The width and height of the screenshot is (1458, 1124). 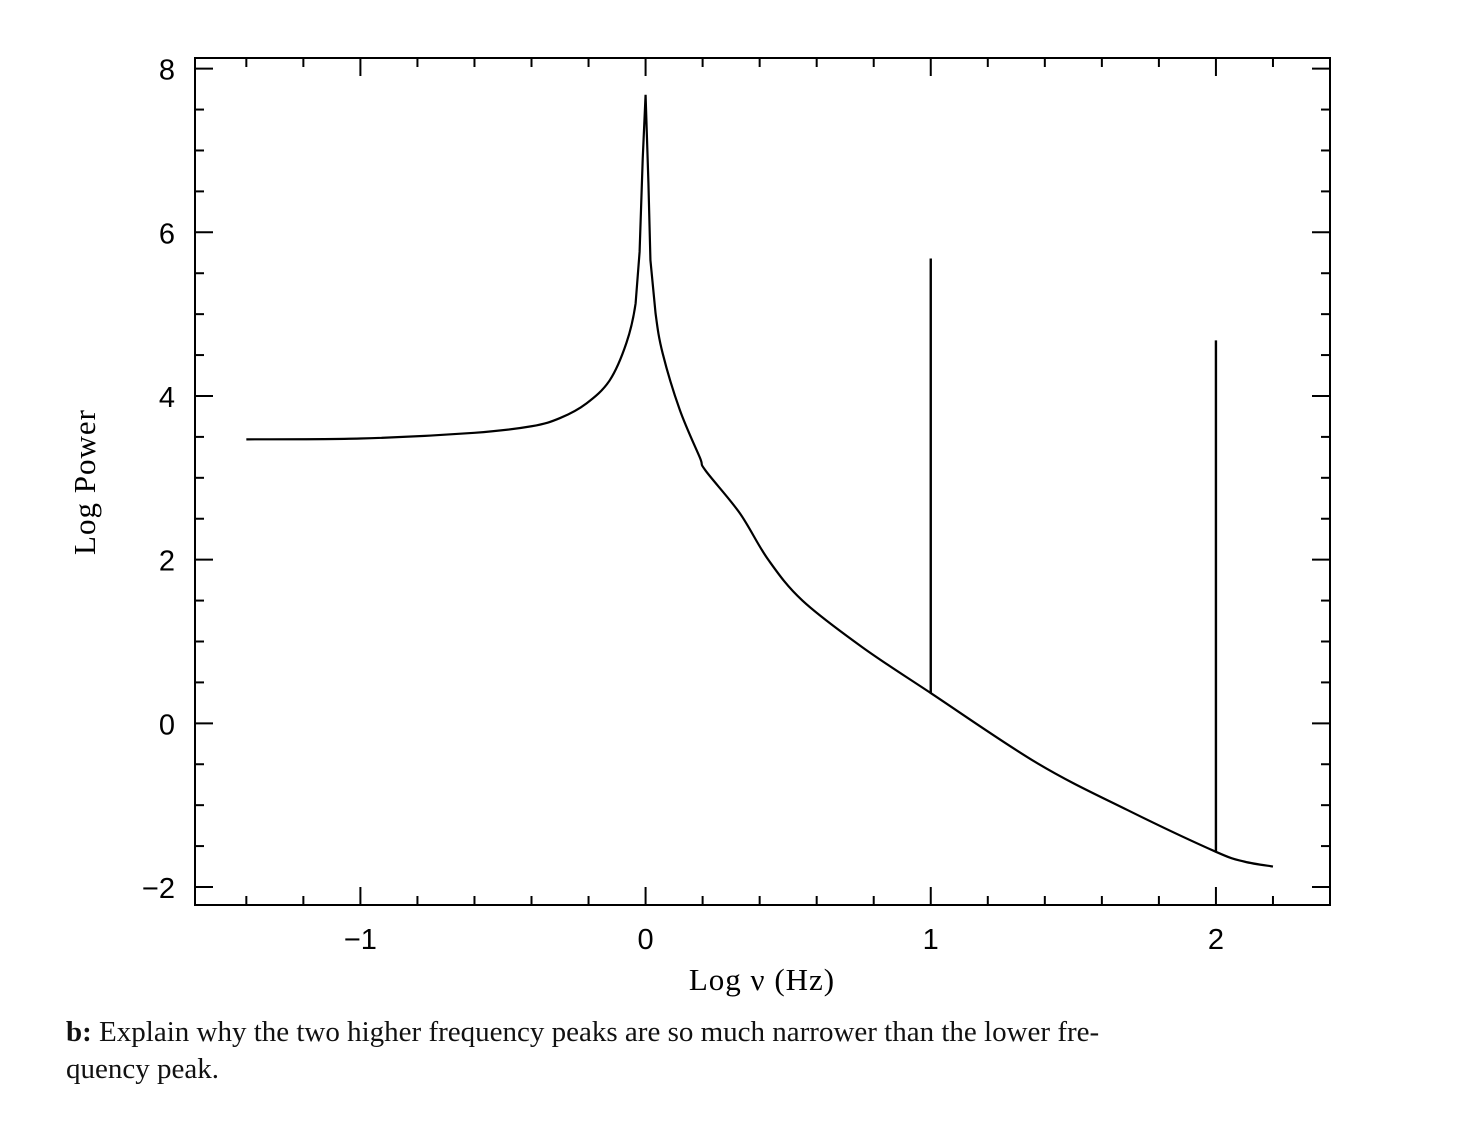 What do you see at coordinates (84, 482) in the screenshot?
I see `y-axis-label: Log Power` at bounding box center [84, 482].